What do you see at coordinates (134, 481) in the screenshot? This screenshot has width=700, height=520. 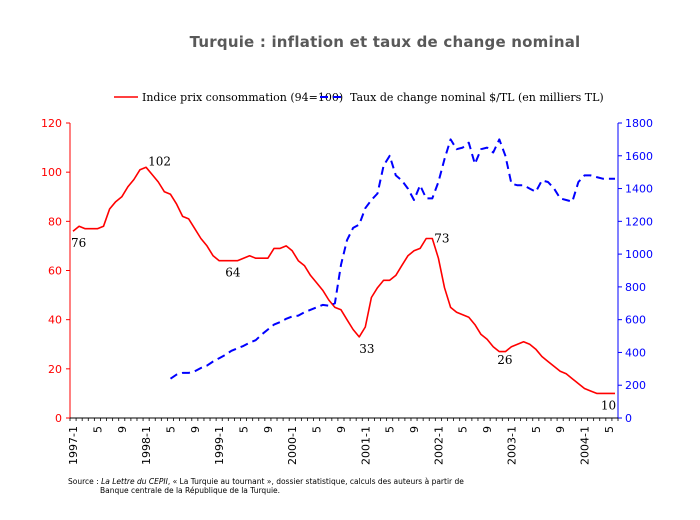 I see `source-publication: La Lettre du CEPII` at bounding box center [134, 481].